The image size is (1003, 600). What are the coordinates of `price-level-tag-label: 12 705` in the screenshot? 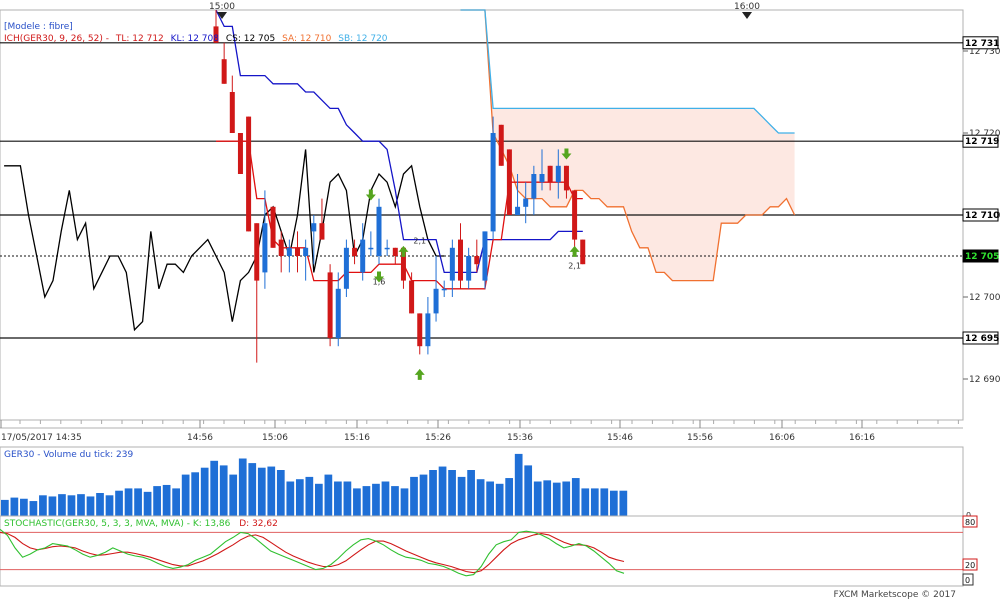 It's located at (982, 257).